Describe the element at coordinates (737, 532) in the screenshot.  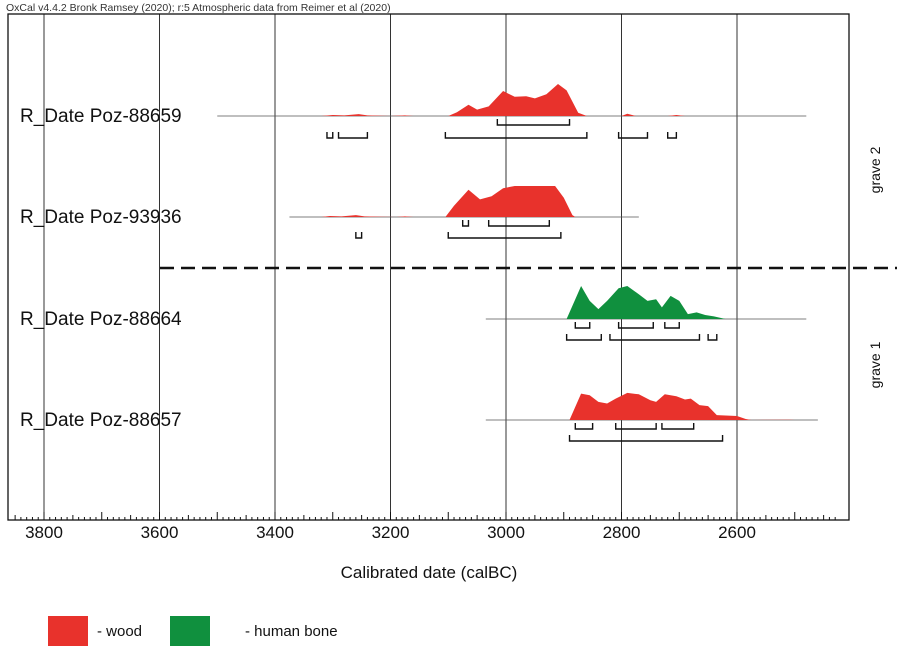
I see `tick-label-2600: 2600` at that location.